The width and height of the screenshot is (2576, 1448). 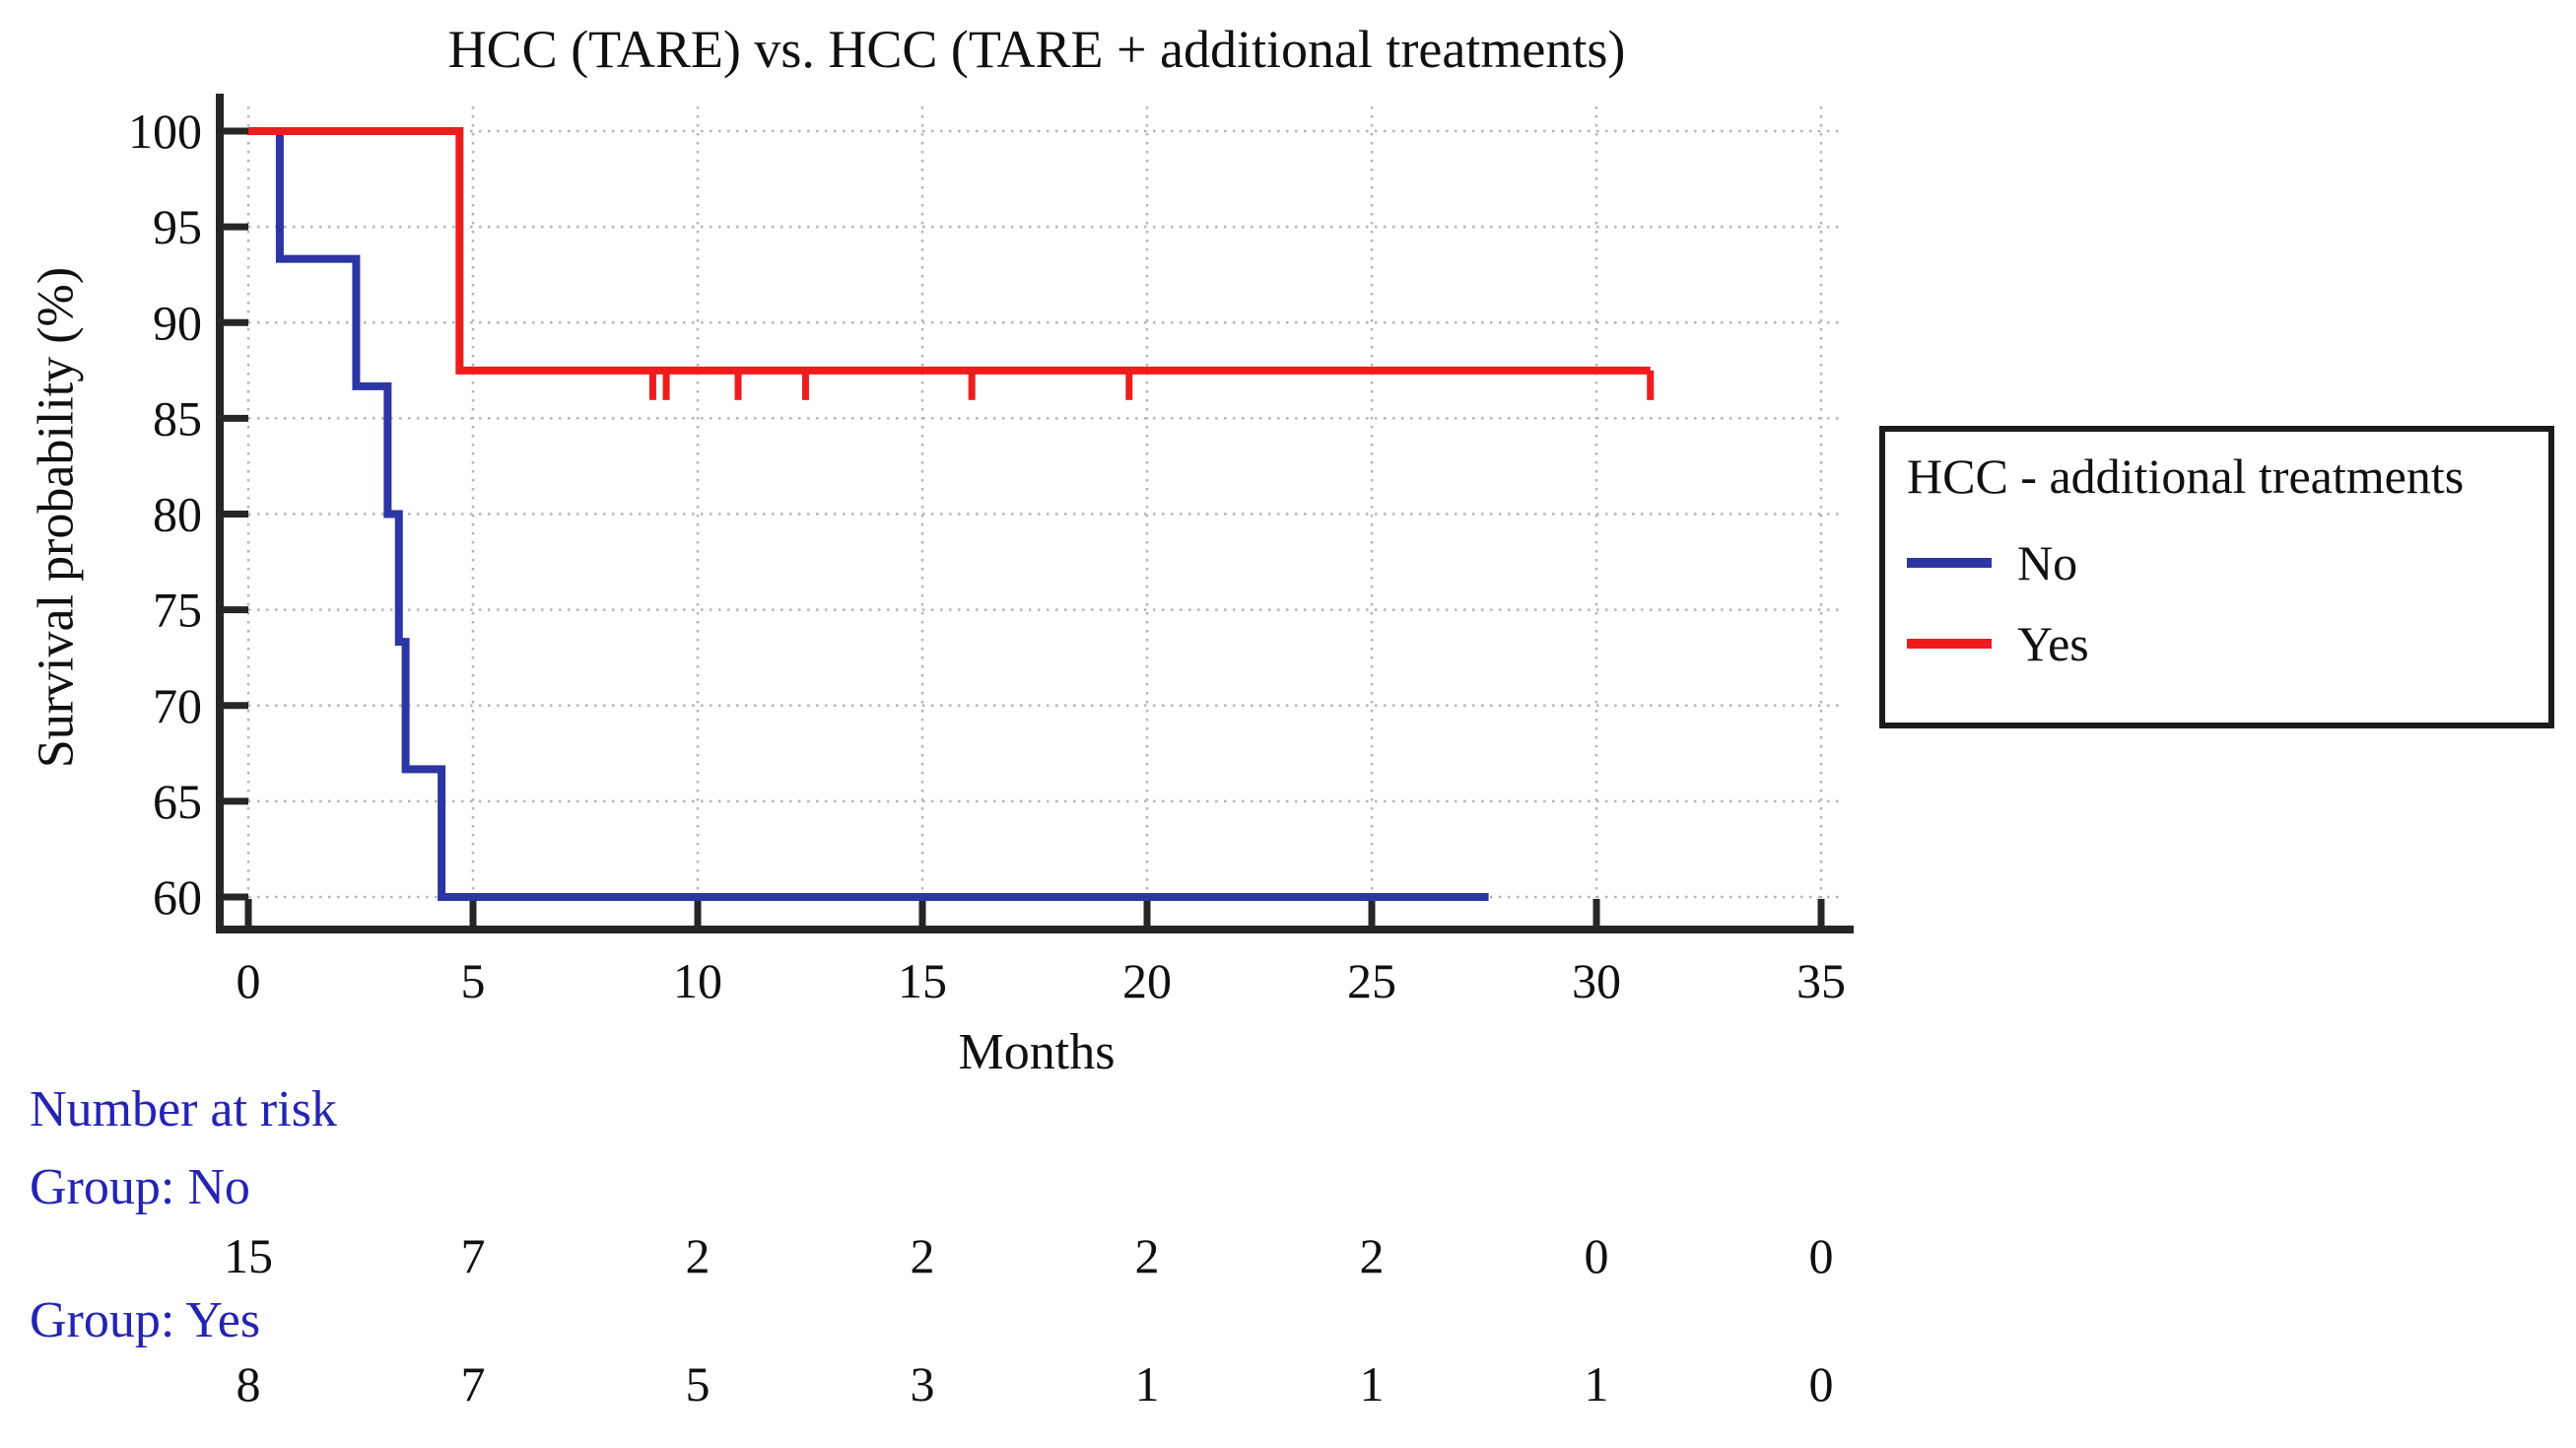 I want to click on y-tick-label: 75, so click(x=177, y=610).